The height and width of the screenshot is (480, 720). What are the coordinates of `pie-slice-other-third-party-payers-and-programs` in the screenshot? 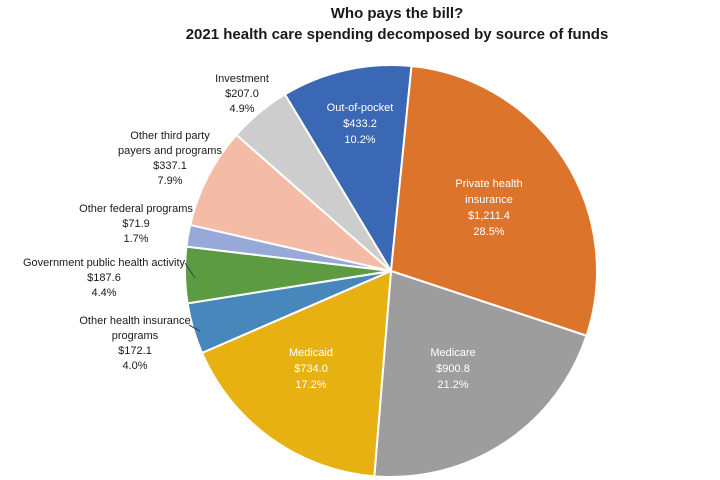 It's located at (290, 202).